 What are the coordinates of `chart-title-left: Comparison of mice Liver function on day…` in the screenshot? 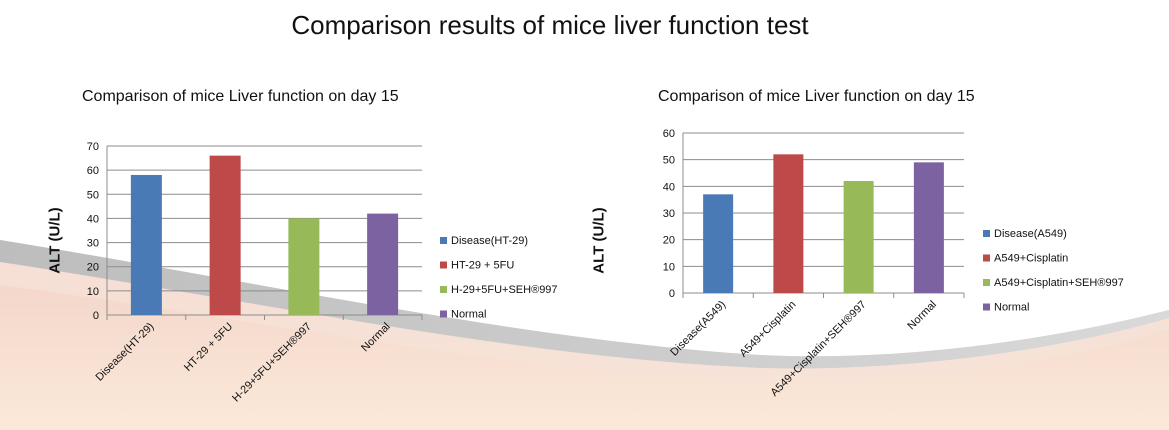 It's located at (240, 96).